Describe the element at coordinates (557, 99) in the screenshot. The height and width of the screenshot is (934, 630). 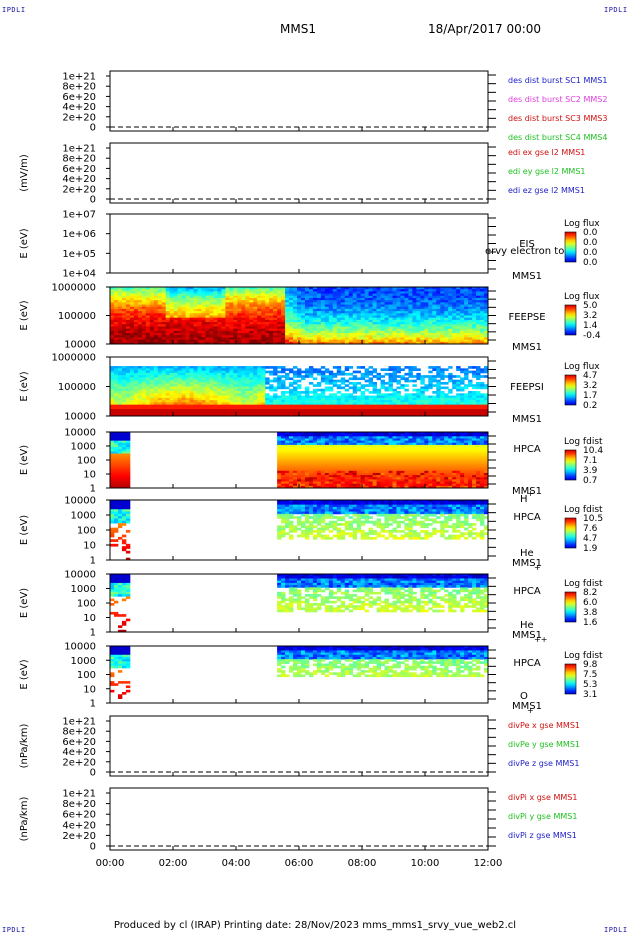
I see `legend-entry-des: des dist burst SC2 MMS2` at that location.